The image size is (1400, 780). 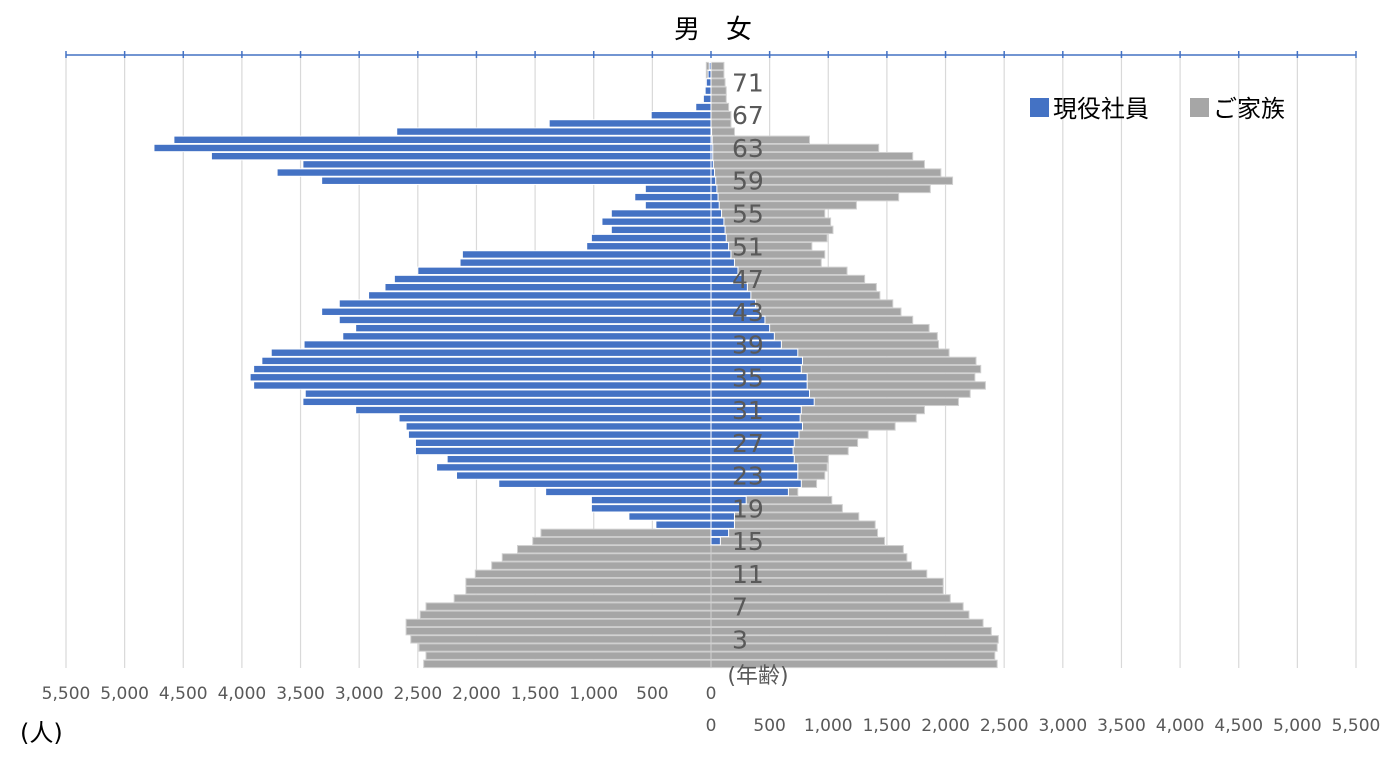 What do you see at coordinates (748, 279) in the screenshot?
I see `age-label-47: 47` at bounding box center [748, 279].